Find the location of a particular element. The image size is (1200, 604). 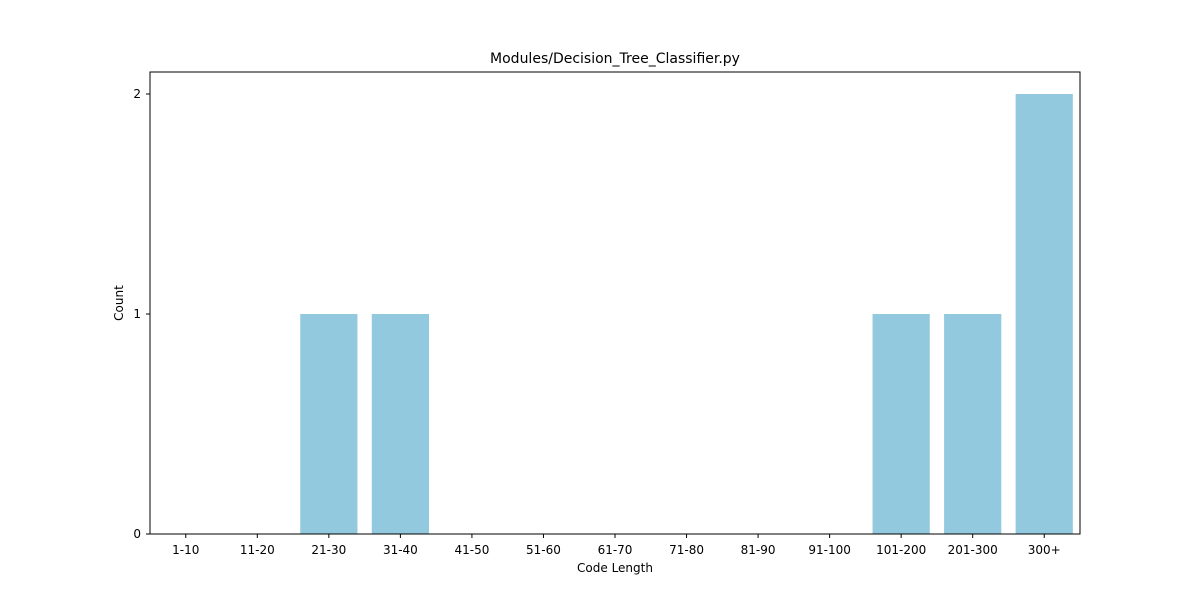

x-axis-label: Code Length is located at coordinates (615, 568).